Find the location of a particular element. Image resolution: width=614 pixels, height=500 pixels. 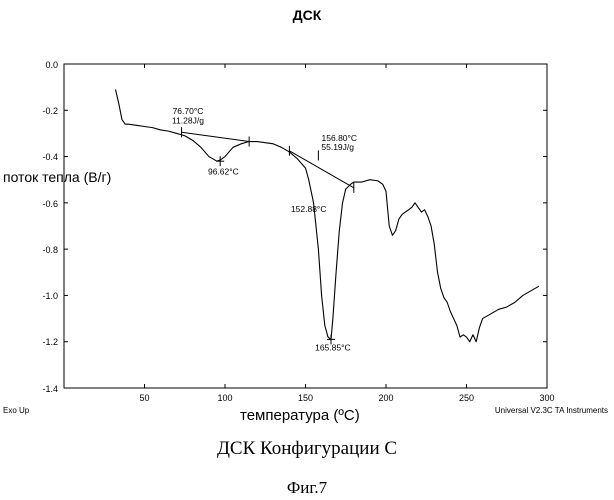

y-tick-label: -0.8 is located at coordinates (50, 250).